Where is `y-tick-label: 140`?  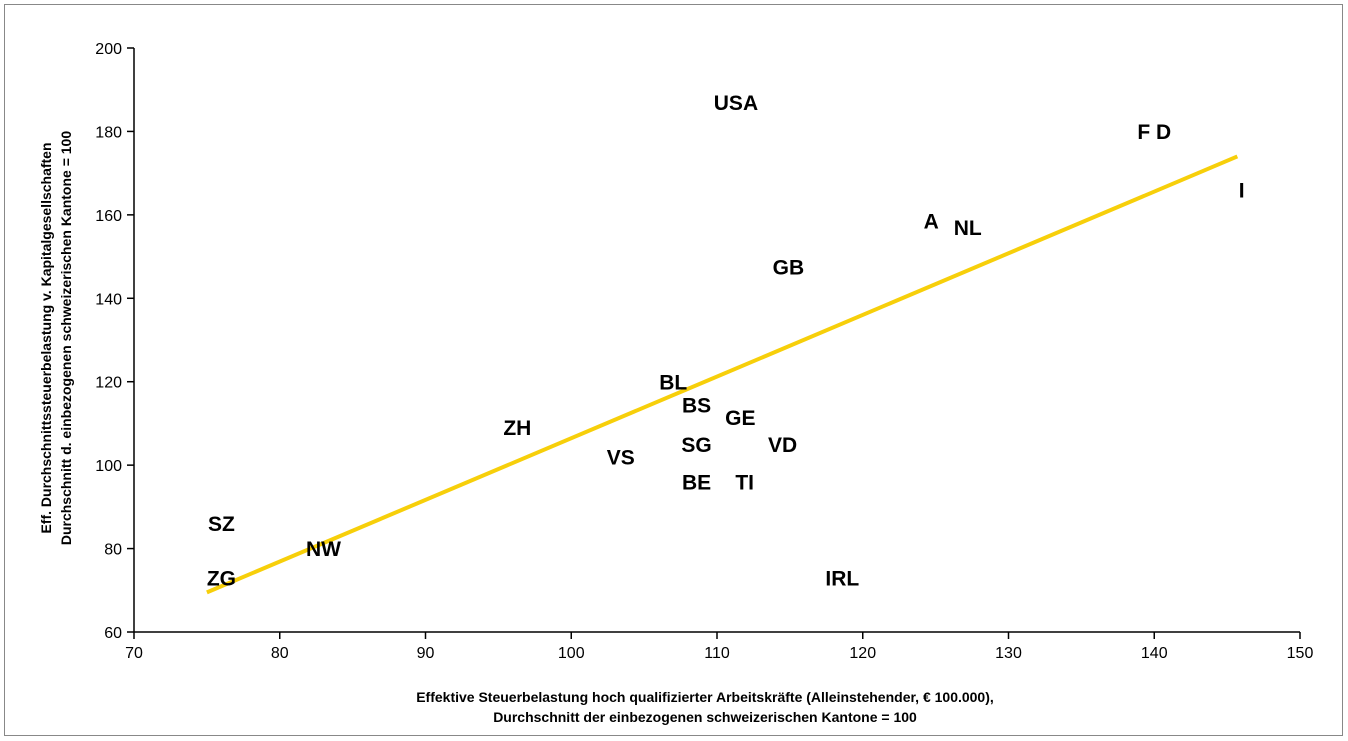
y-tick-label: 140 is located at coordinates (108, 299).